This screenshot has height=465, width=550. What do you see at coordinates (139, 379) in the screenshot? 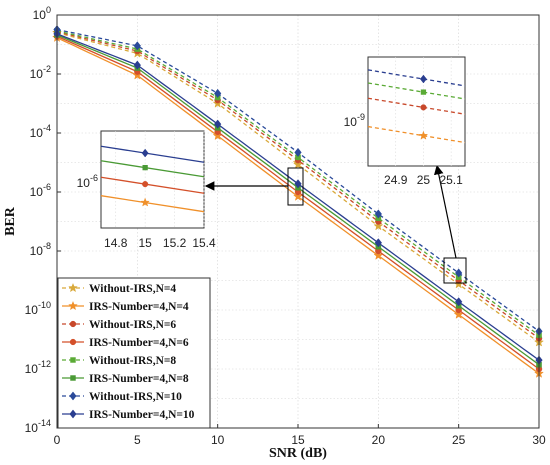
I see `legend-label: IRS-Number=4,N=8` at bounding box center [139, 379].